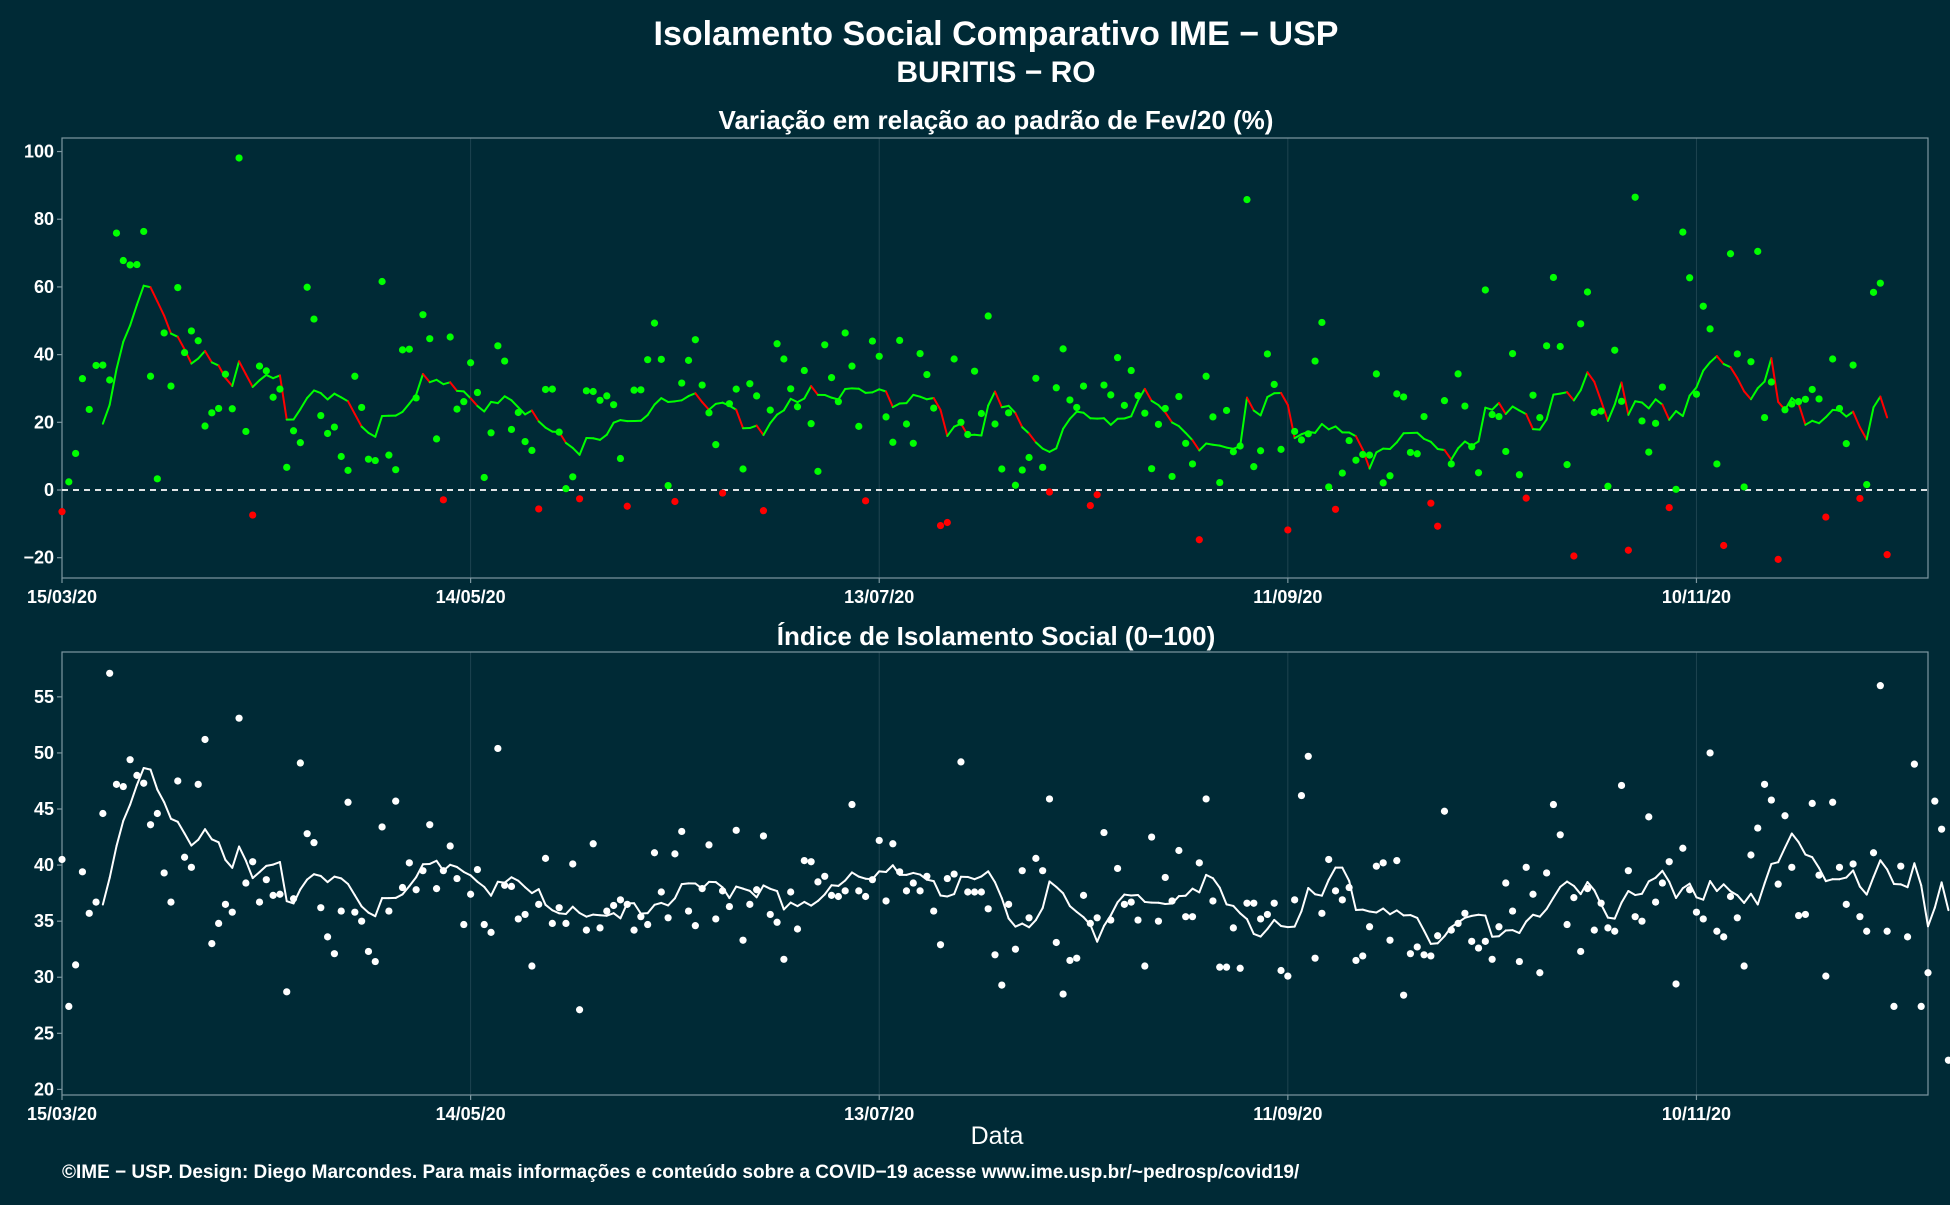  I want to click on y-tick-label: 80, so click(44, 219).